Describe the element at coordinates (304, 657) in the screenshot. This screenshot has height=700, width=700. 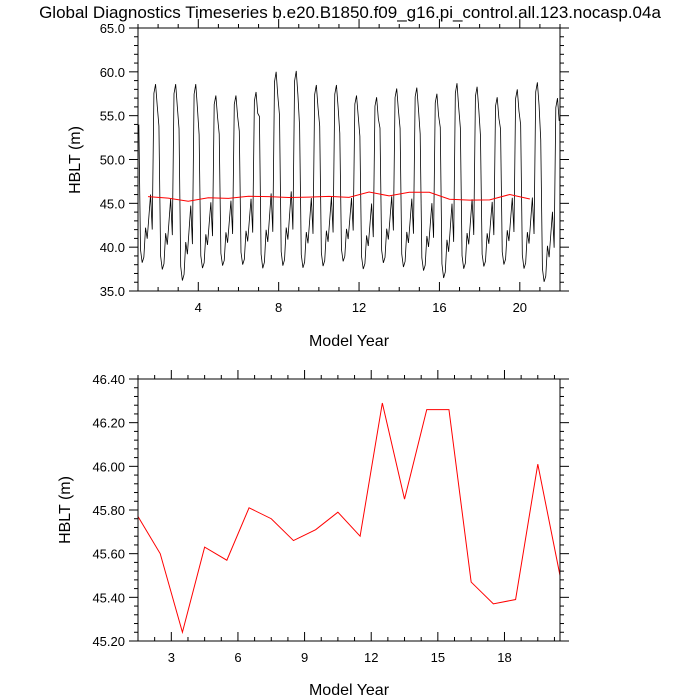
I see `x-tick-label: 9` at that location.